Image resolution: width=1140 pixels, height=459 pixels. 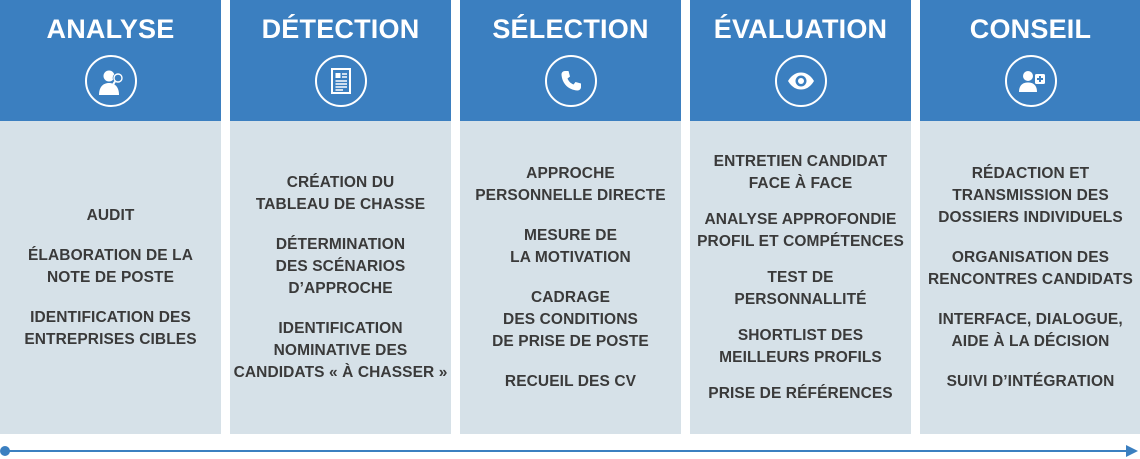 I want to click on column-header: CONSEIL, so click(x=1030, y=60).